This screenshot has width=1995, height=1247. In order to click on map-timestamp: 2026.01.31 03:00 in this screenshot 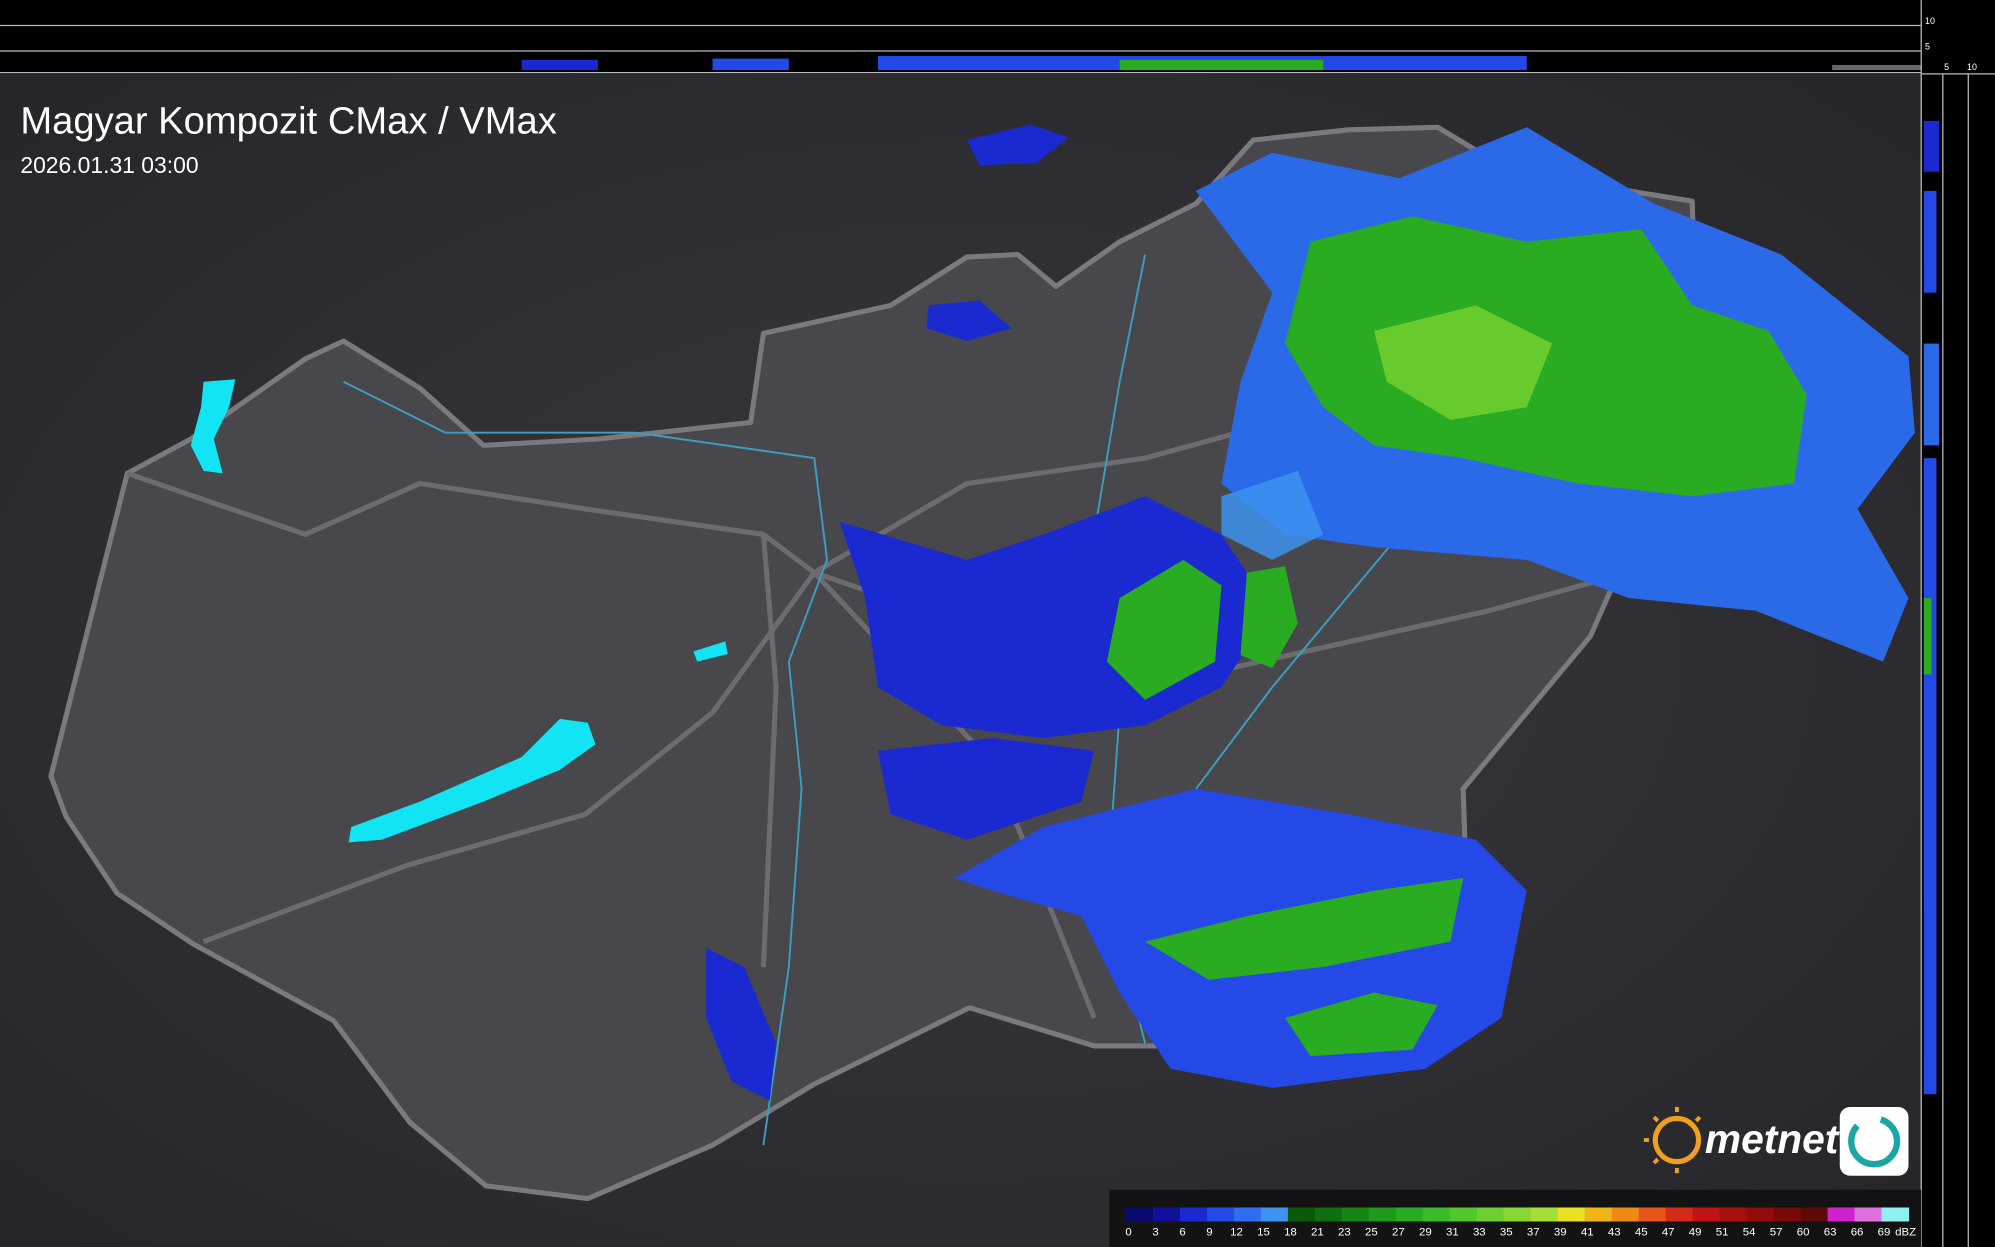, I will do `click(109, 165)`.